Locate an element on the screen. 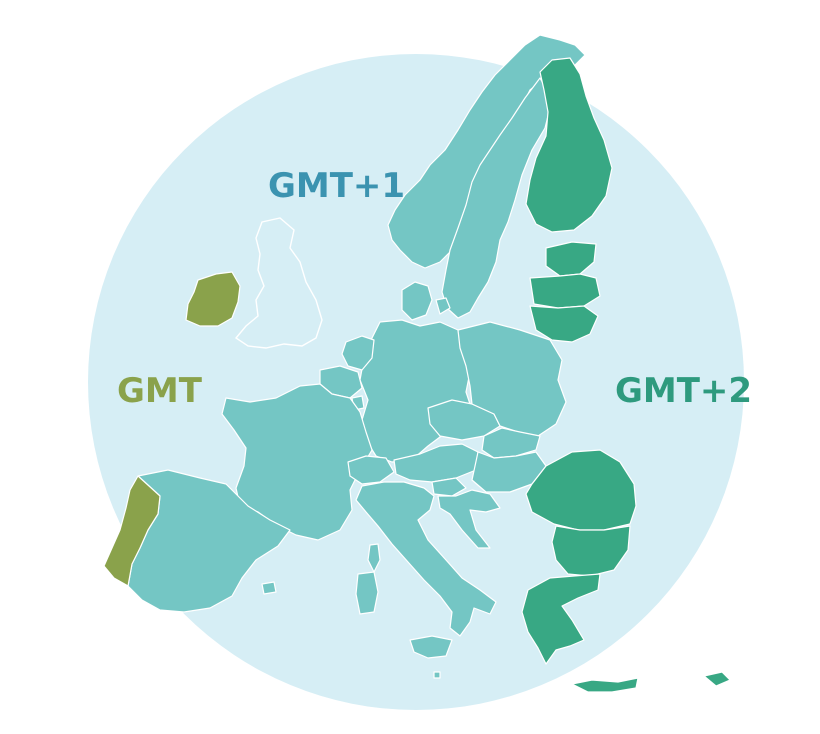 The height and width of the screenshot is (734, 820). country-corsica is located at coordinates (374, 558).